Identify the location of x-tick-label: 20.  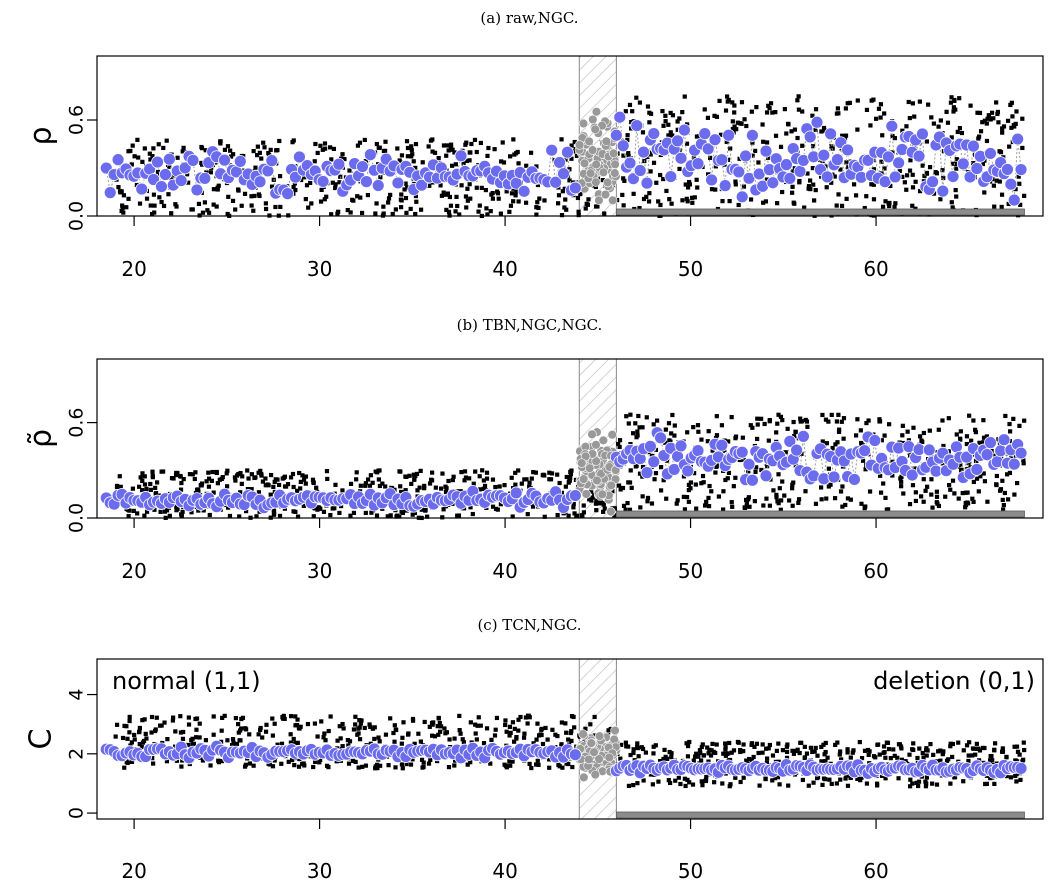
(133, 571).